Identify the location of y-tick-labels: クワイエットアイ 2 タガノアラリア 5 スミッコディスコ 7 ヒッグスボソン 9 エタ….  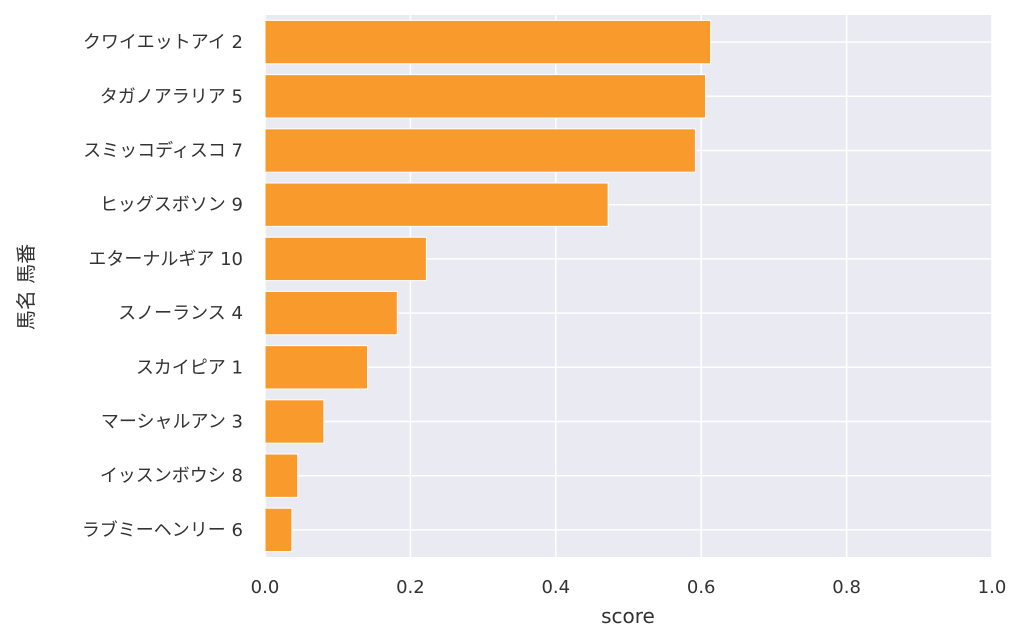
(162, 286).